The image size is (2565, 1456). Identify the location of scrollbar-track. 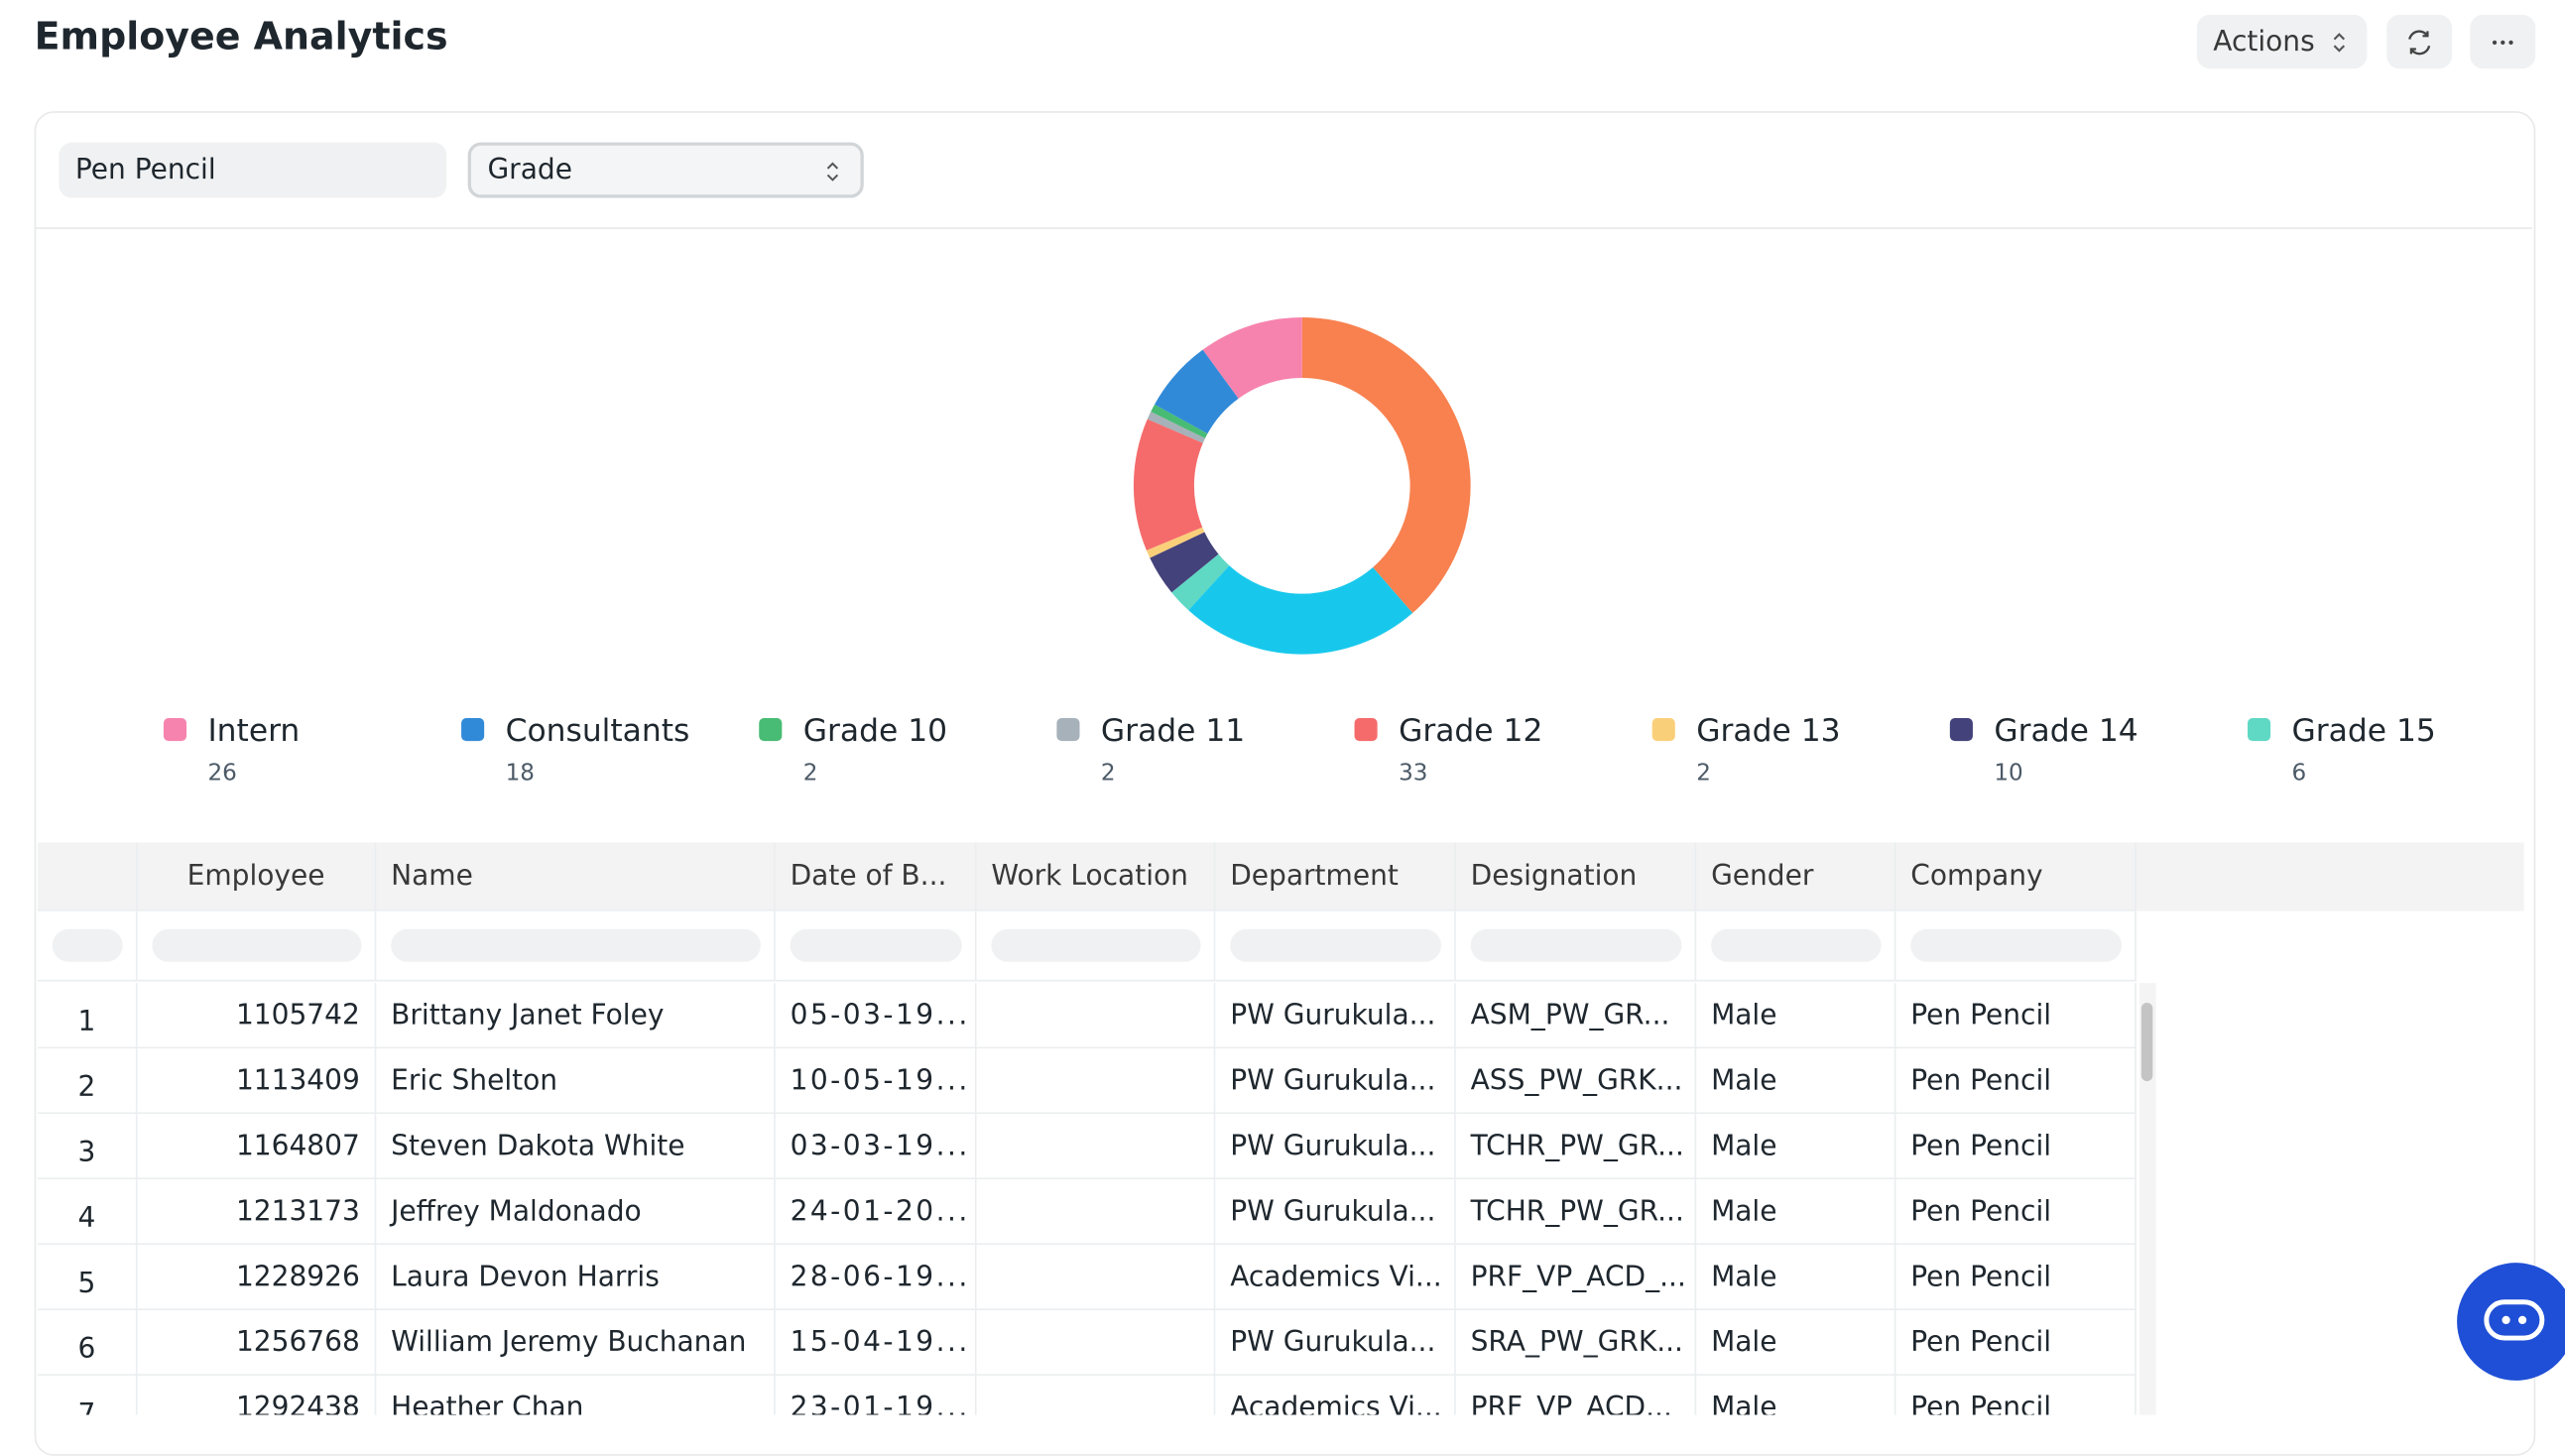
(2148, 1199).